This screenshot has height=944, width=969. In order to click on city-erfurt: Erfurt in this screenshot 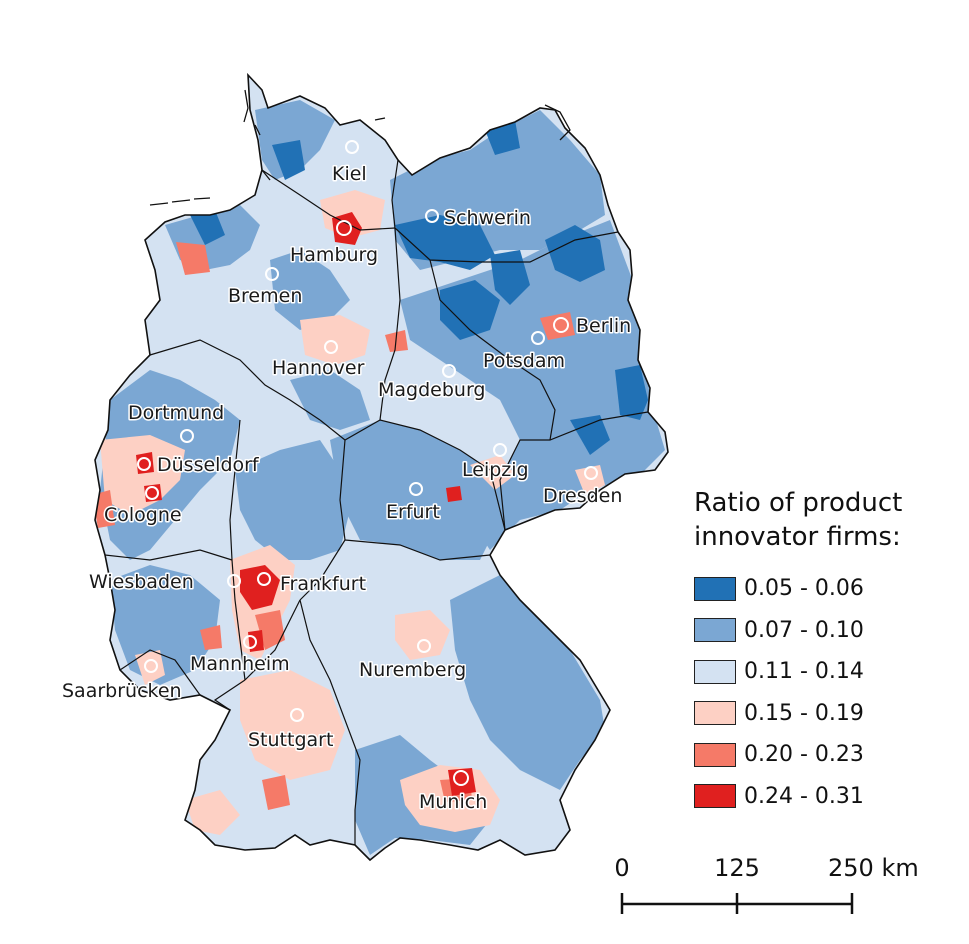, I will do `click(413, 503)`.